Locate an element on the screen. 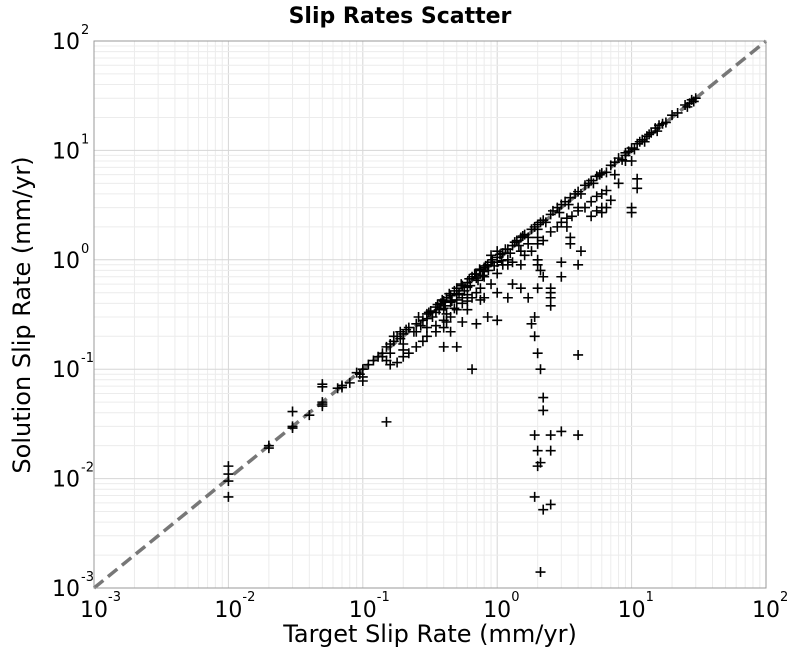  x-tick-label: 10⁻¹ is located at coordinates (369, 606).